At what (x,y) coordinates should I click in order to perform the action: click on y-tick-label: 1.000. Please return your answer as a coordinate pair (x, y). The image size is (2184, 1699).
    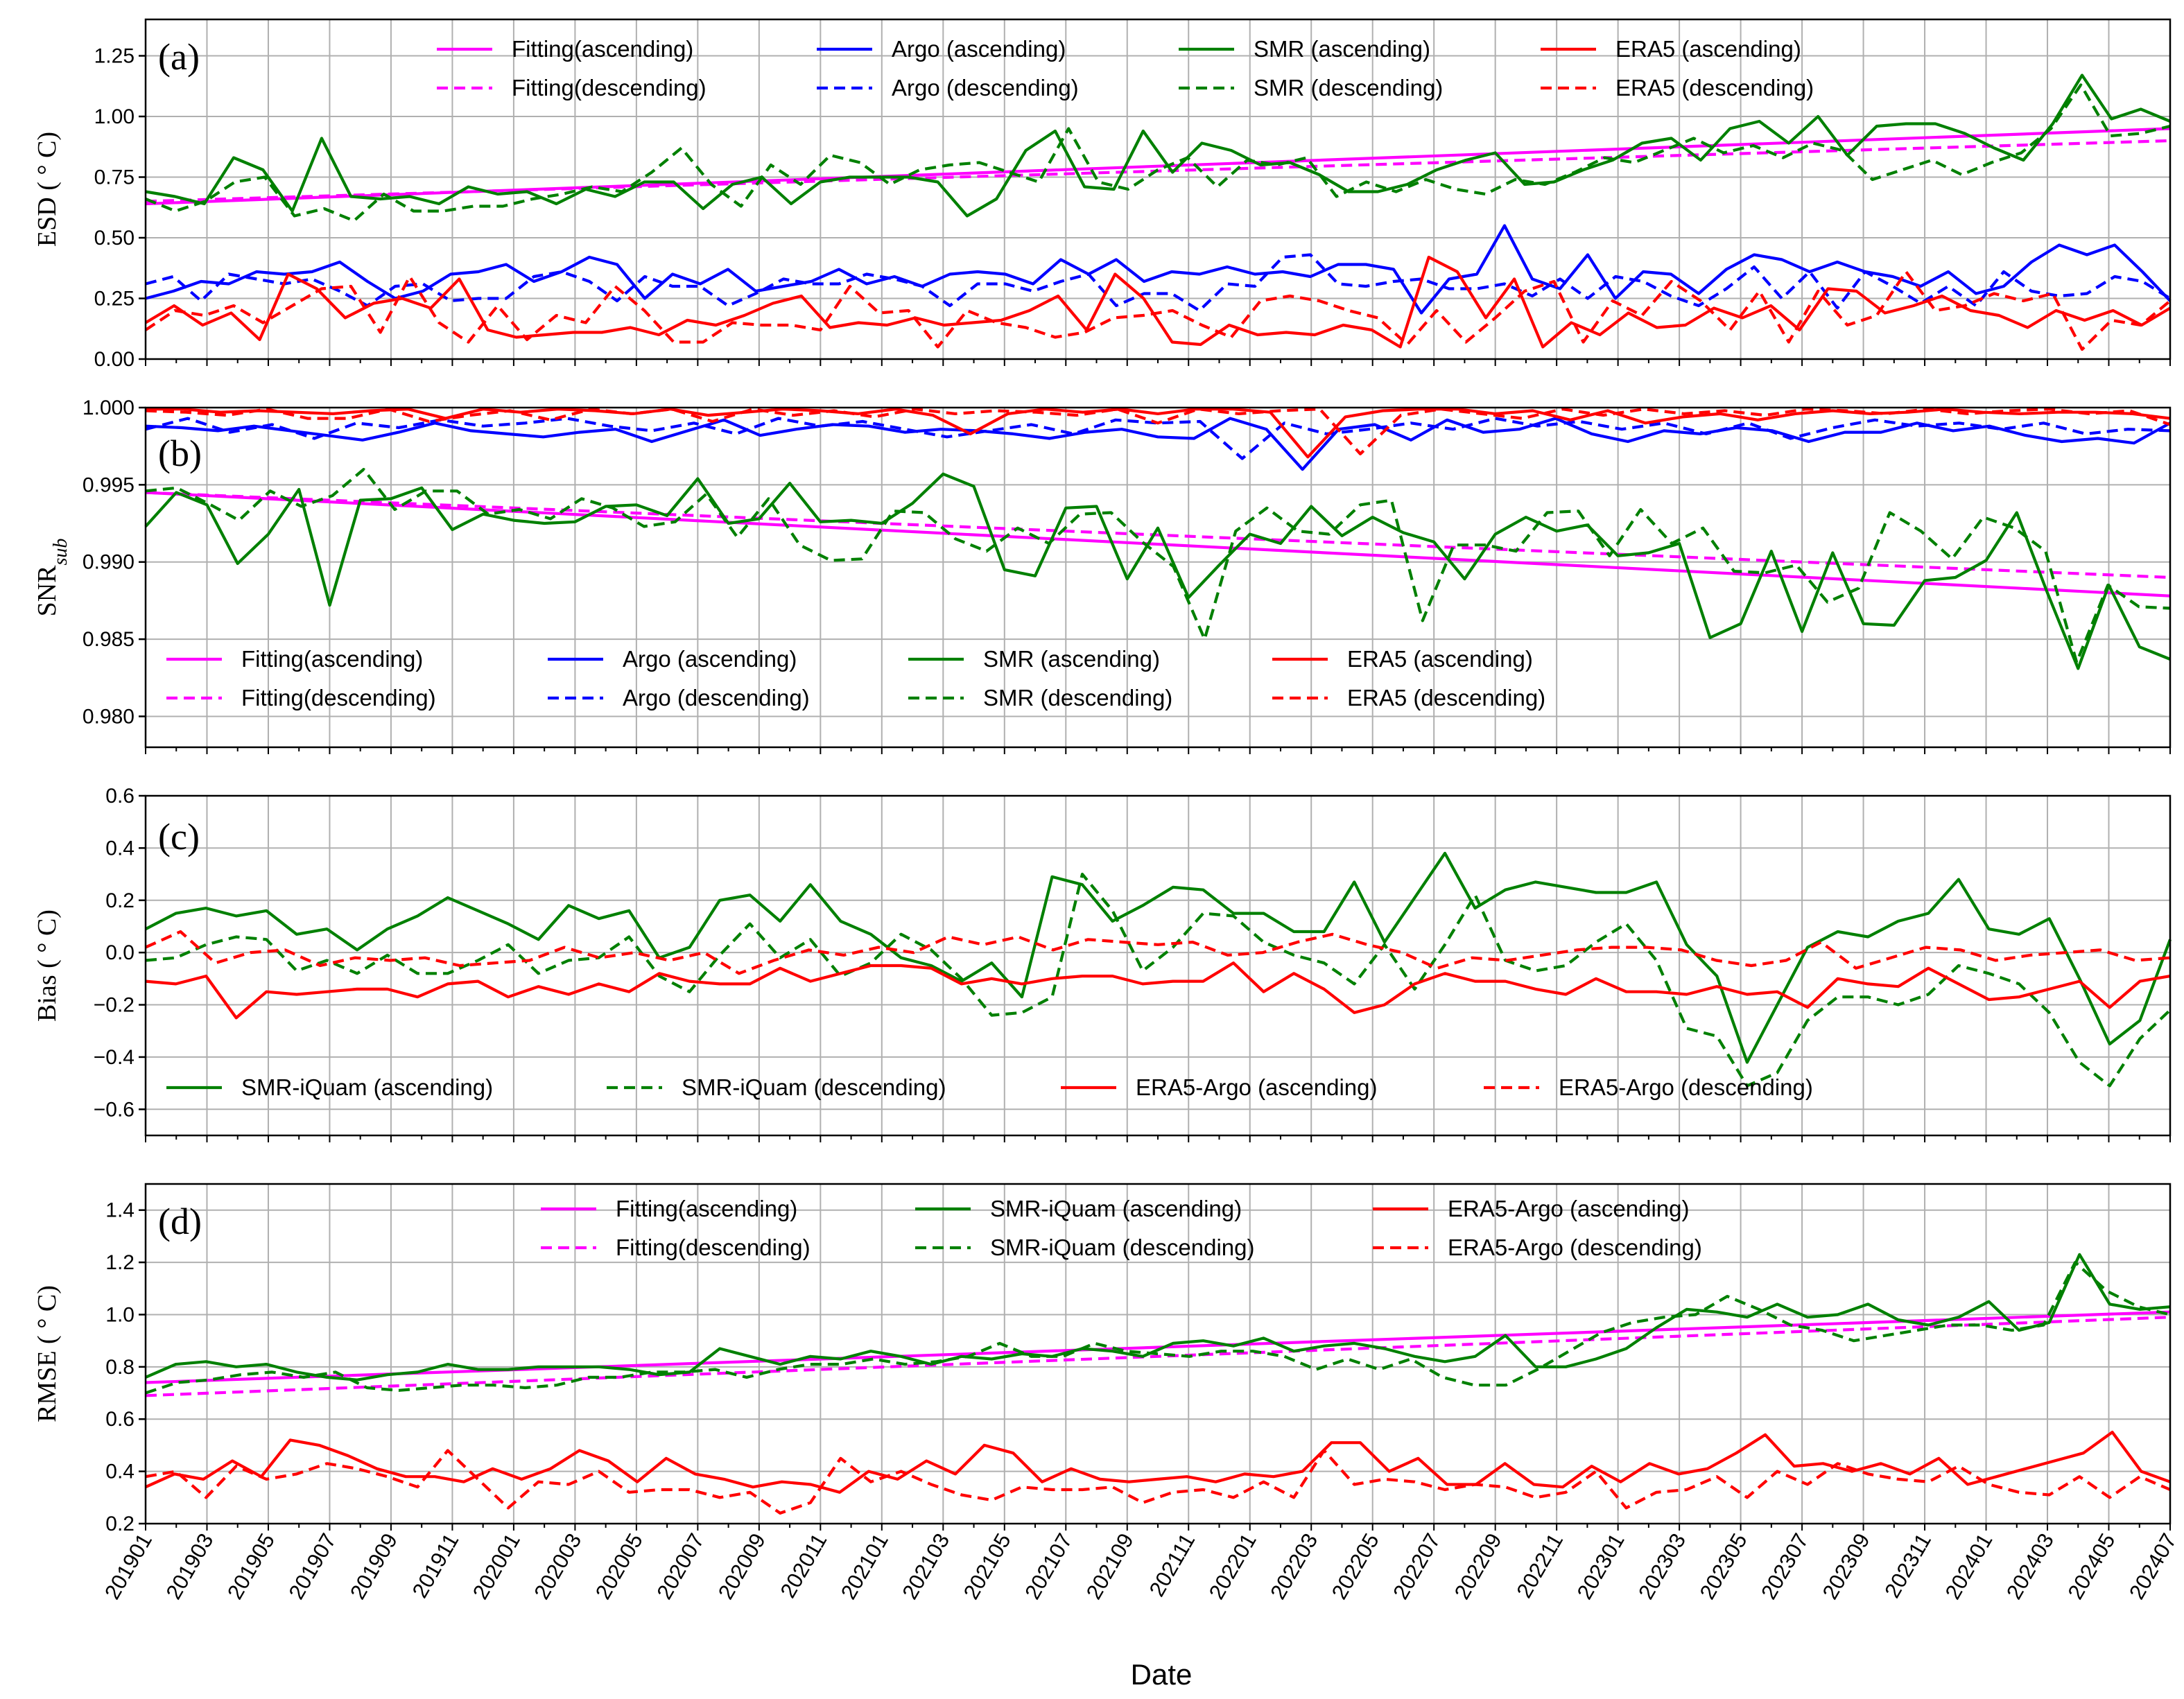
    Looking at the image, I should click on (109, 408).